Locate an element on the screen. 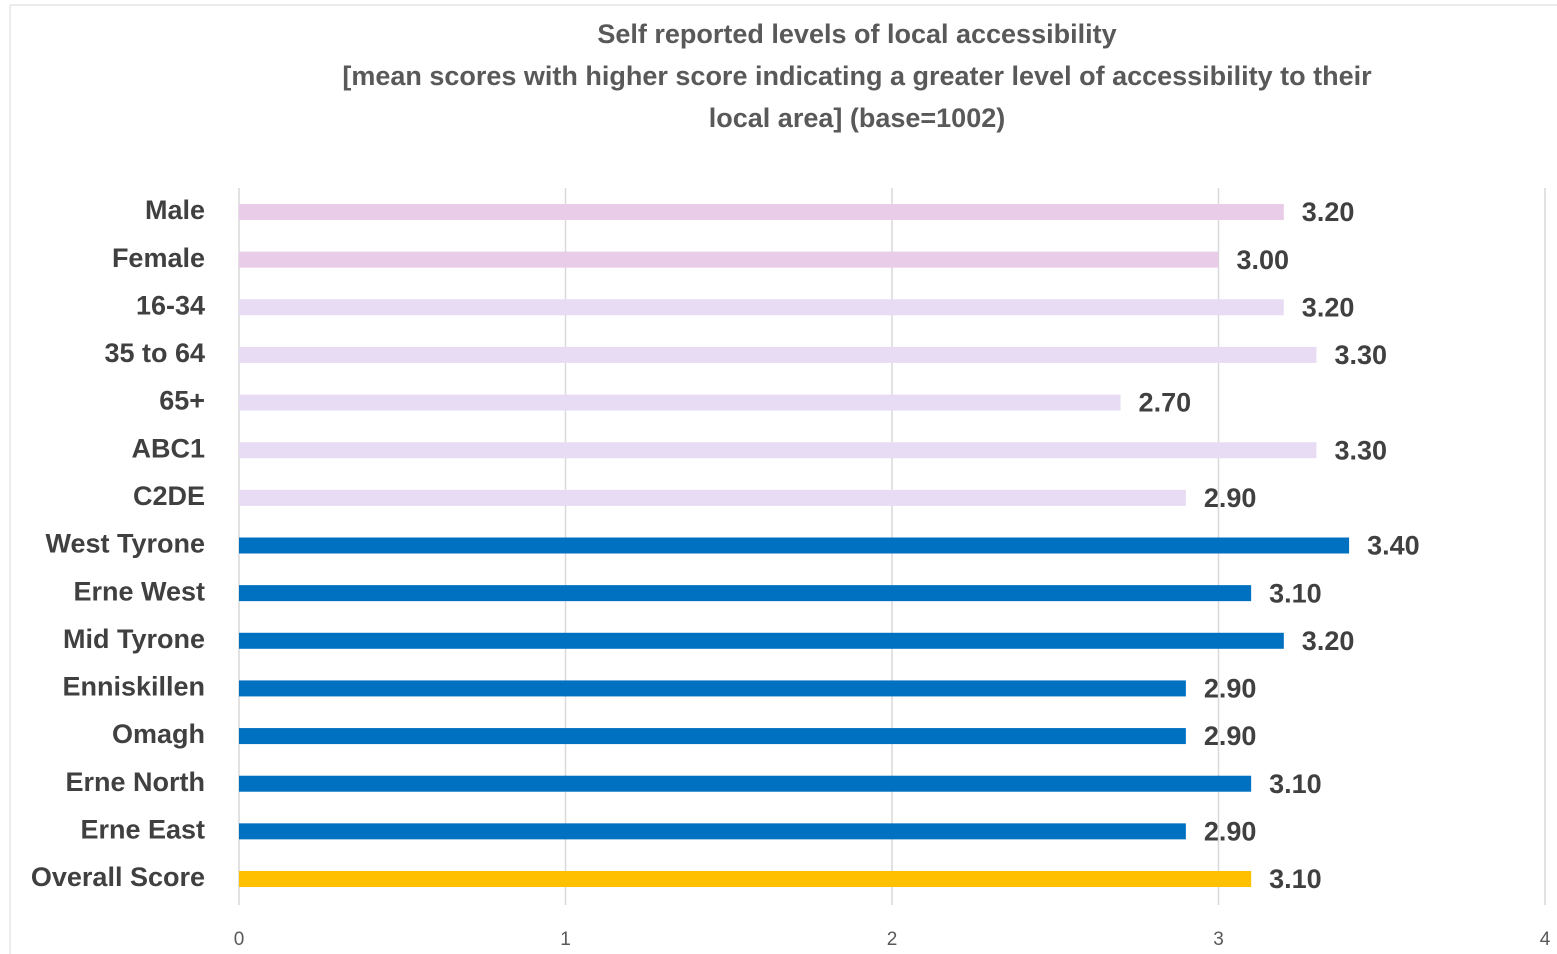  category-label: C2DE is located at coordinates (169, 496).